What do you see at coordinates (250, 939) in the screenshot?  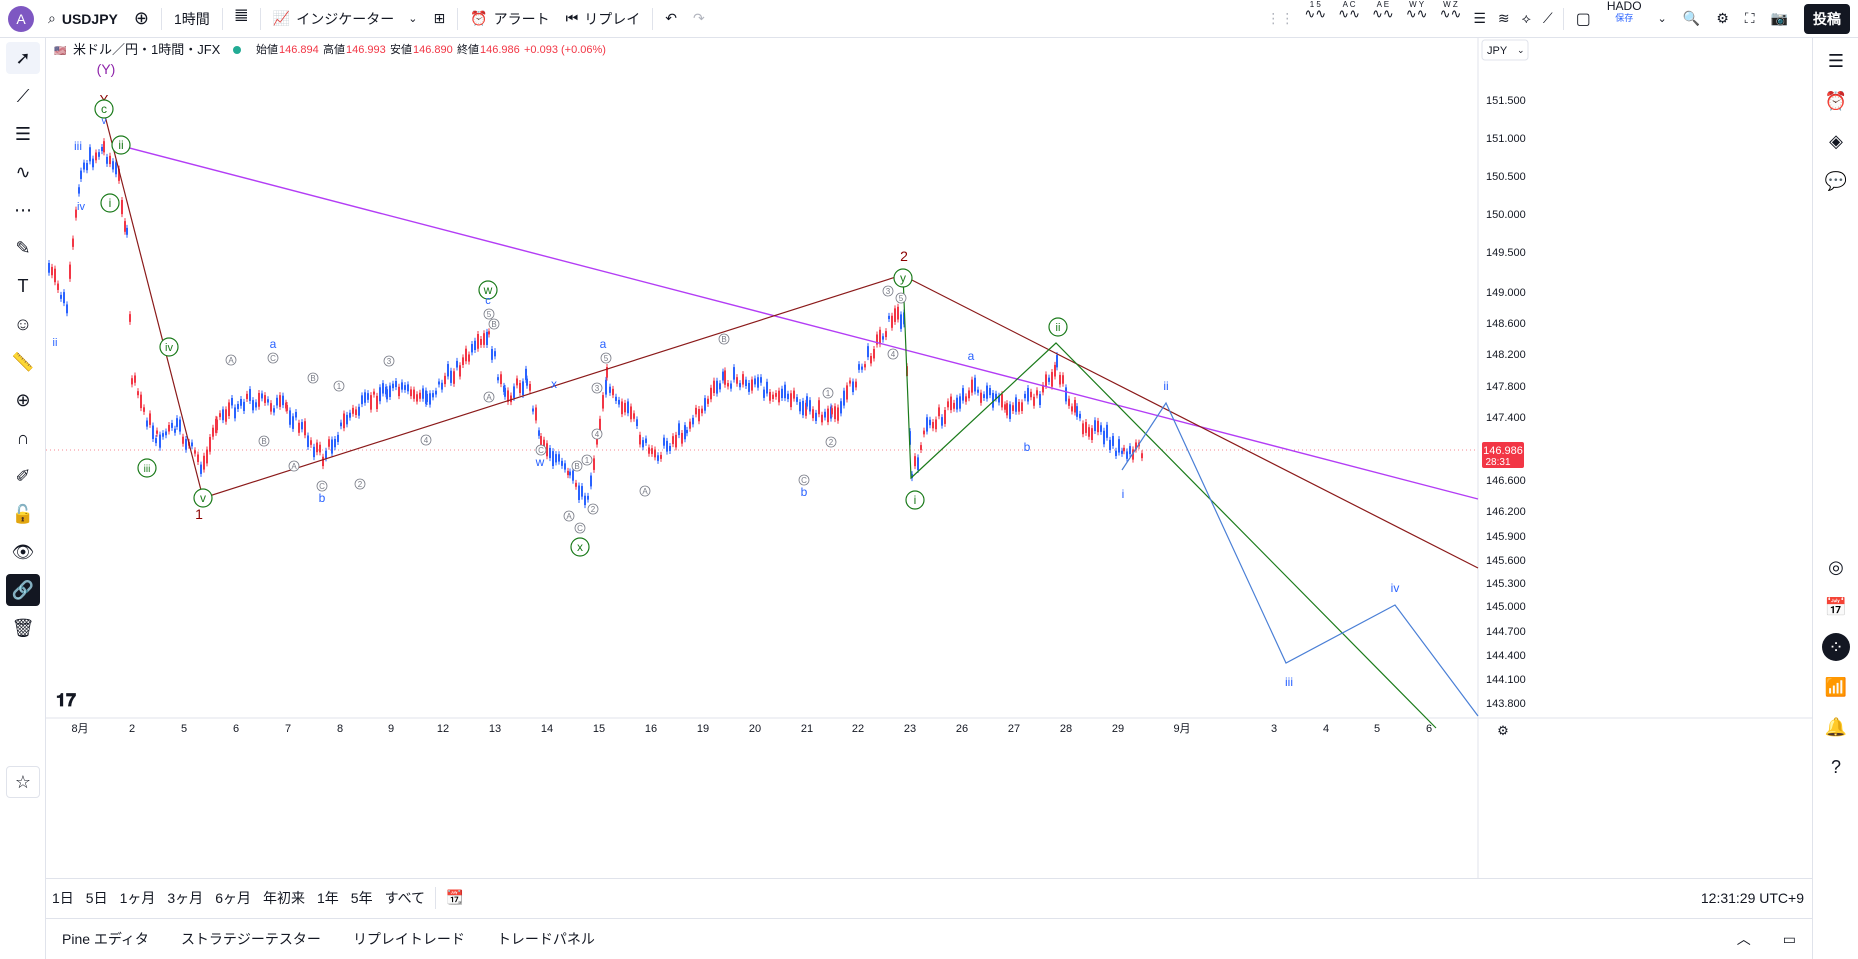 I see `tab-strategy-tester: ストラテジーテスター` at bounding box center [250, 939].